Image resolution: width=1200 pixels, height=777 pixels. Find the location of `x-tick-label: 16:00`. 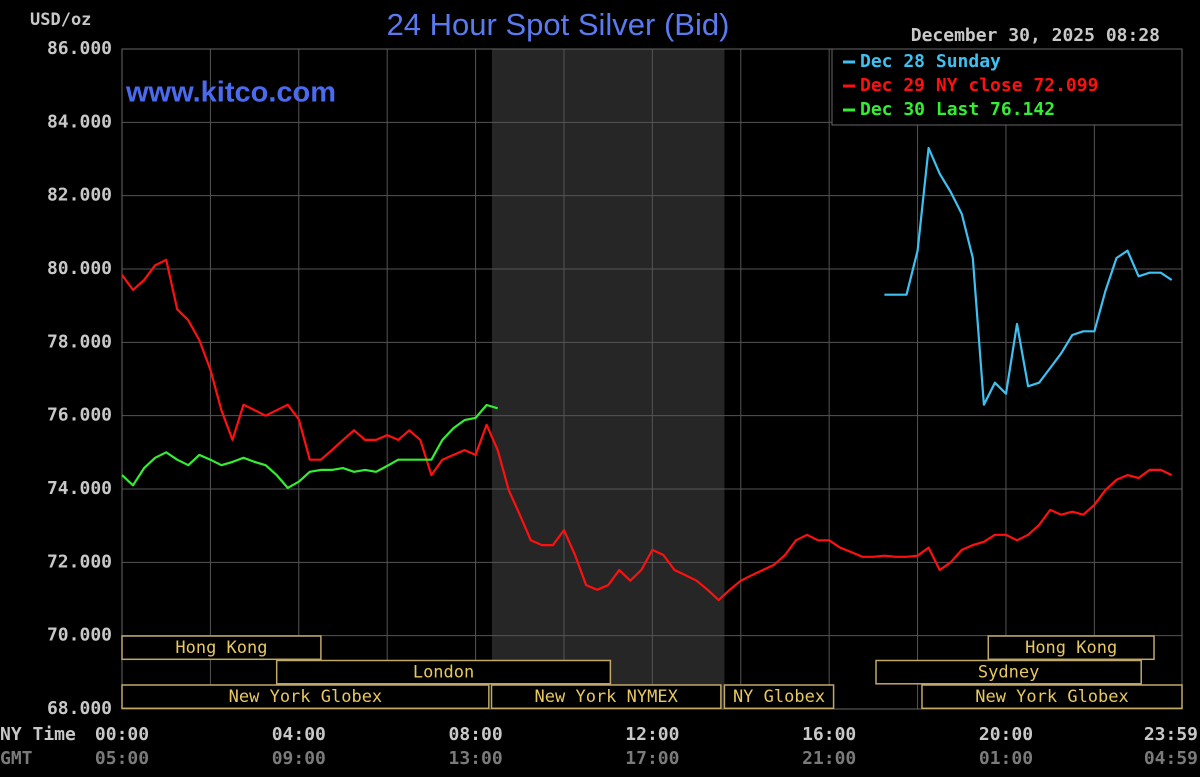

x-tick-label: 16:00 is located at coordinates (829, 734).